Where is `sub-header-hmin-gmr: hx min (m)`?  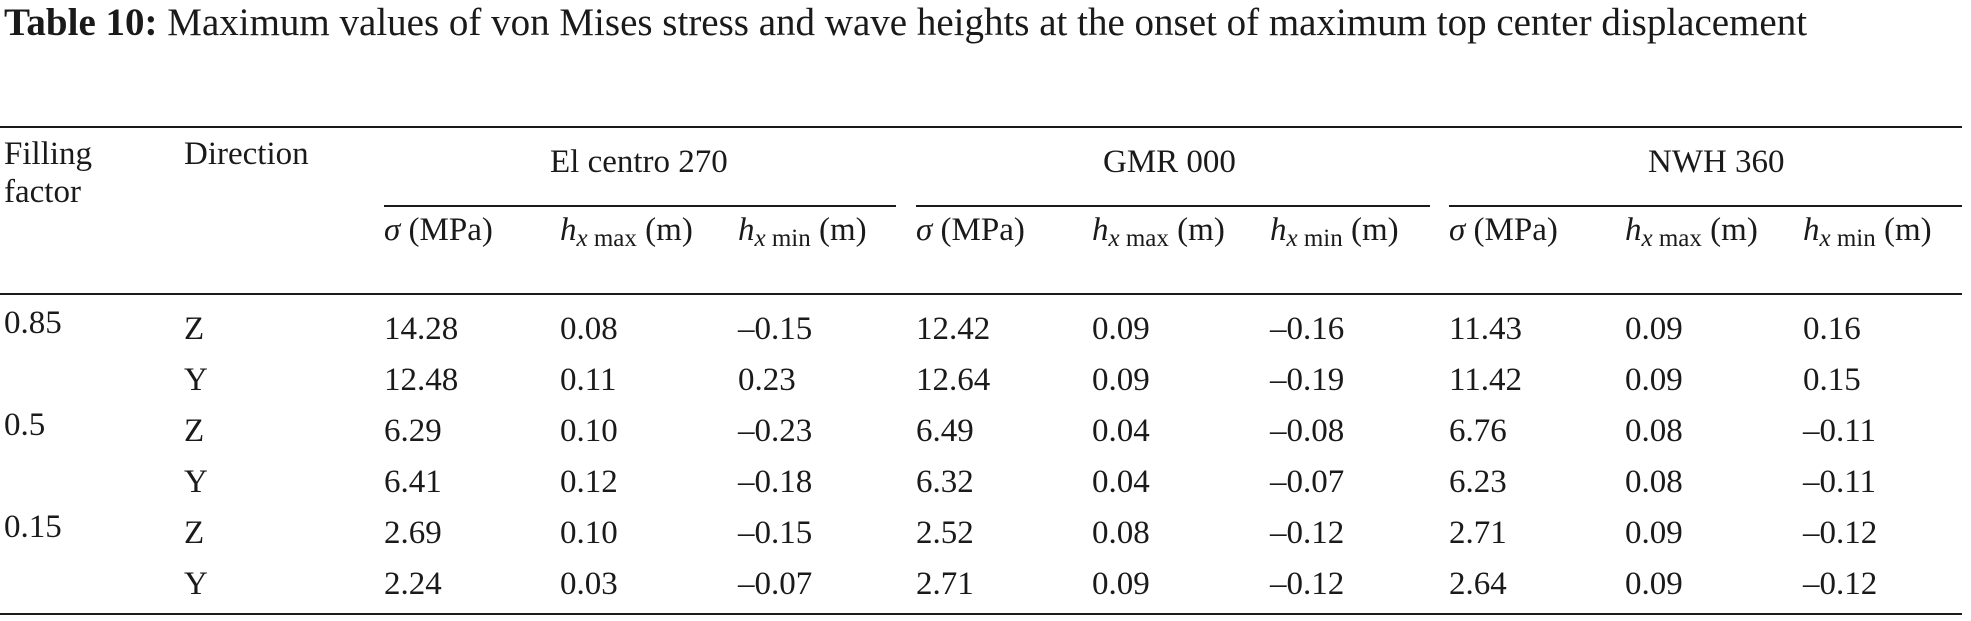 sub-header-hmin-gmr: hx min (m) is located at coordinates (1334, 232).